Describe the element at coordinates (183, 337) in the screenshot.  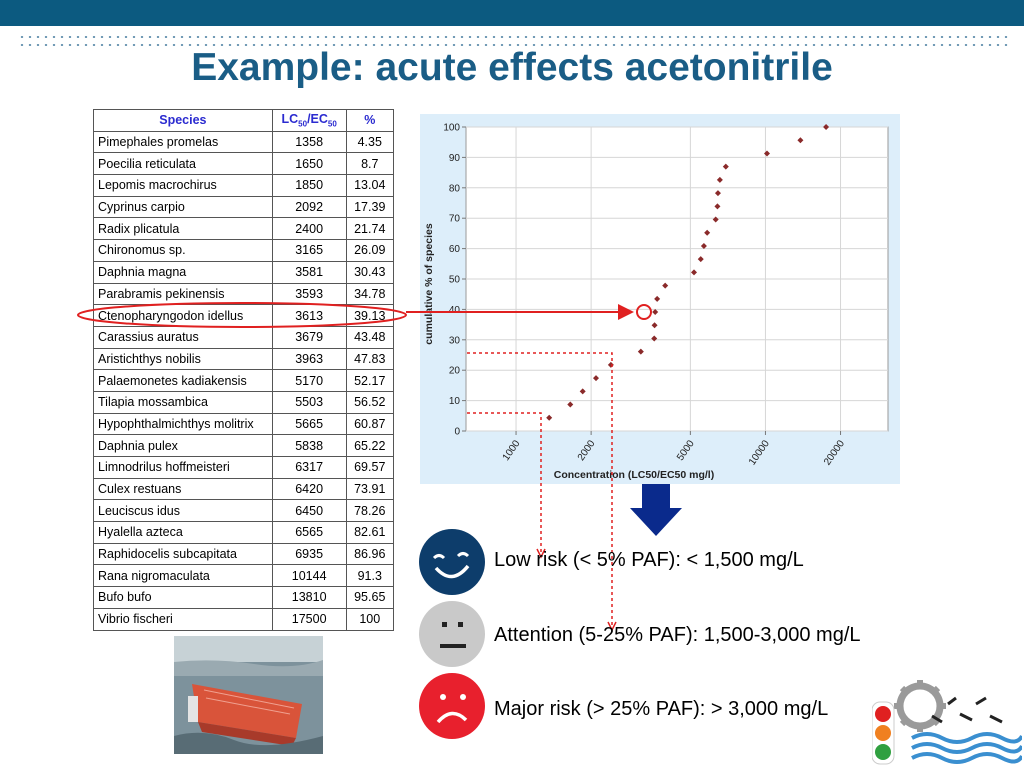
I see `species-cell: Carassius auratus` at that location.